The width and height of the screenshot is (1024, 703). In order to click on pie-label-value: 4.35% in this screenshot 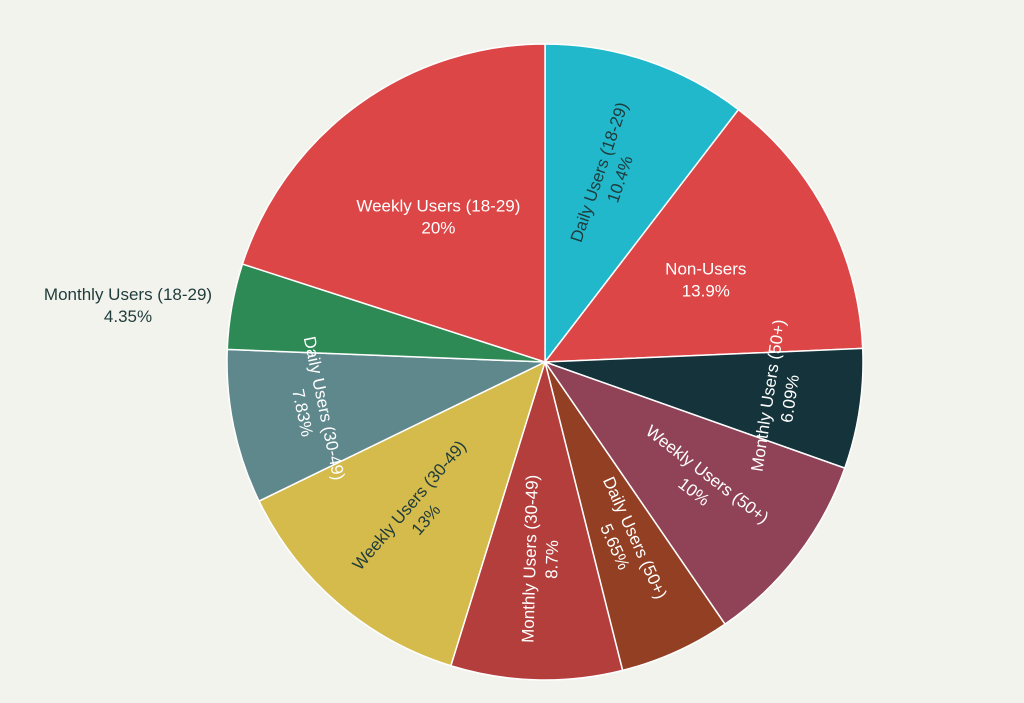, I will do `click(128, 316)`.